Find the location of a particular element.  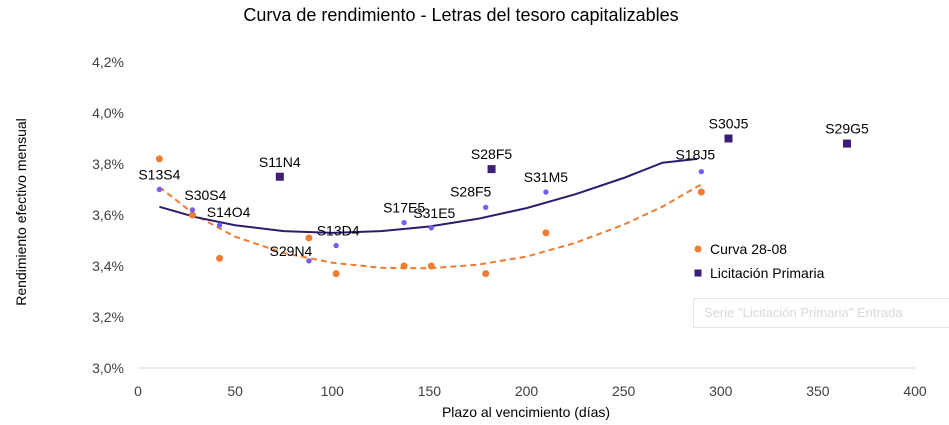

legend-marker-curva is located at coordinates (698, 249).